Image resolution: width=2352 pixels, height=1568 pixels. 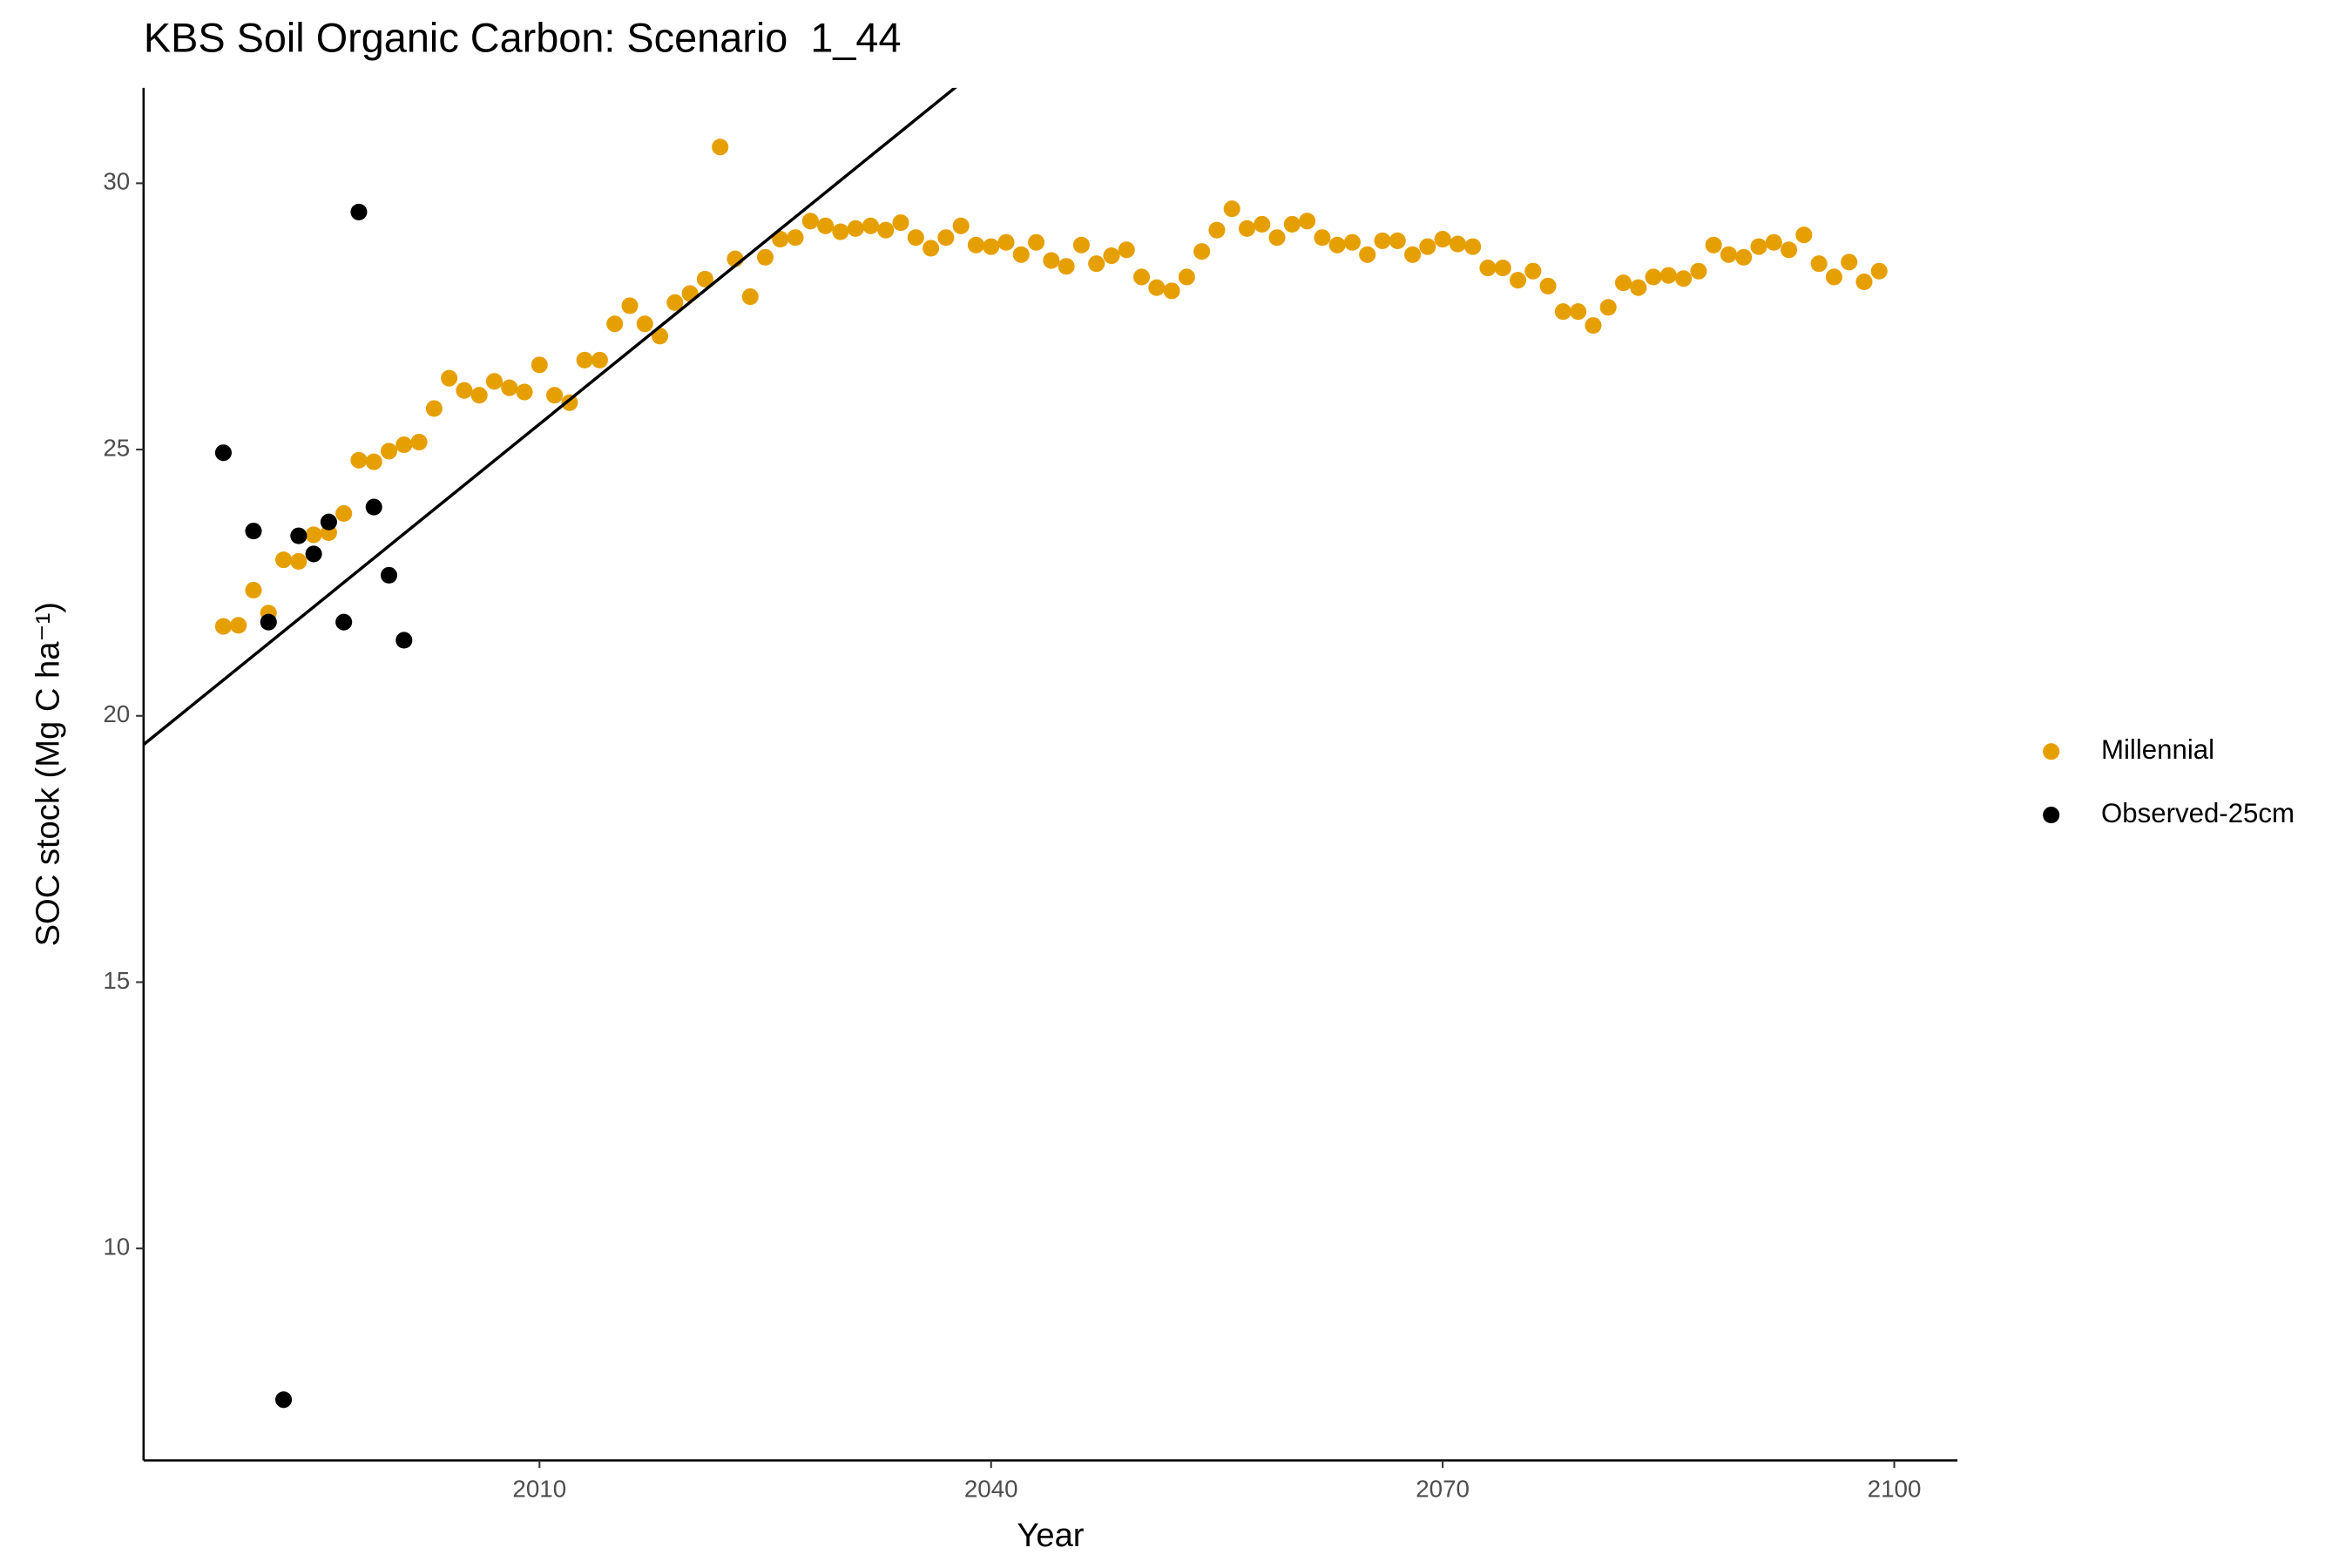 I want to click on trend-line, so click(x=550, y=417).